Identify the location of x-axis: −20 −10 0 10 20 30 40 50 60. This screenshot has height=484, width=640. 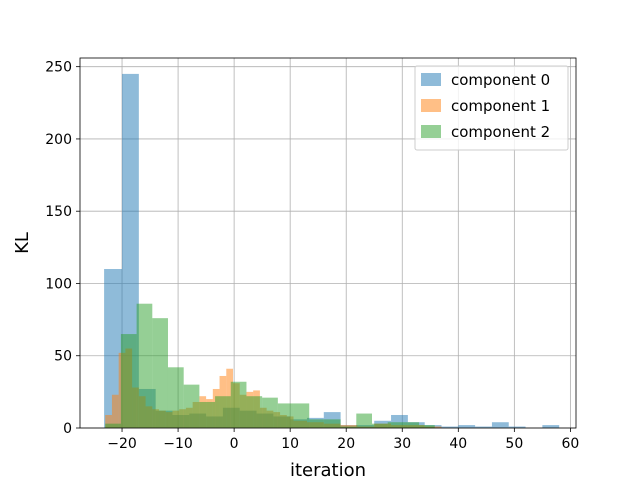
(343, 440).